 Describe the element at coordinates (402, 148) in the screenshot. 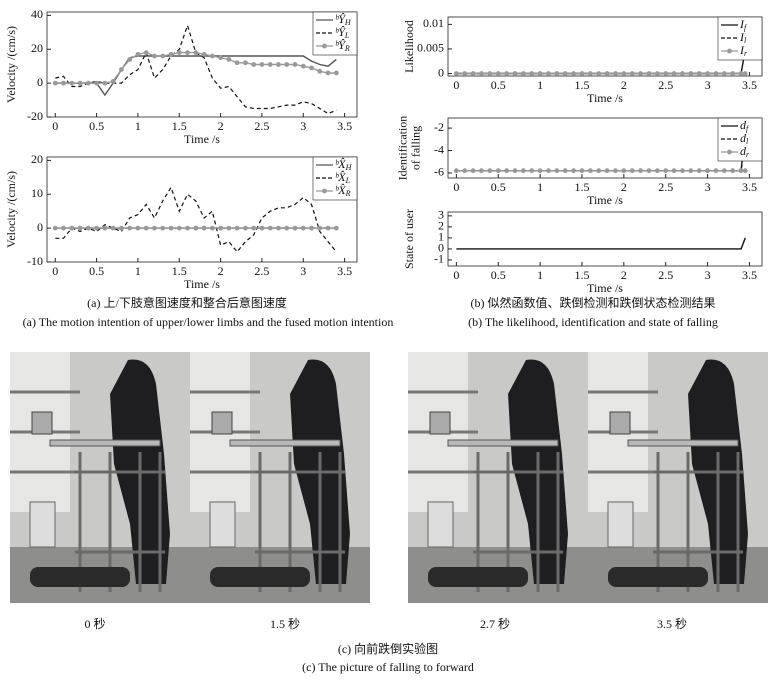

I see `y-axis-label: Identification` at that location.